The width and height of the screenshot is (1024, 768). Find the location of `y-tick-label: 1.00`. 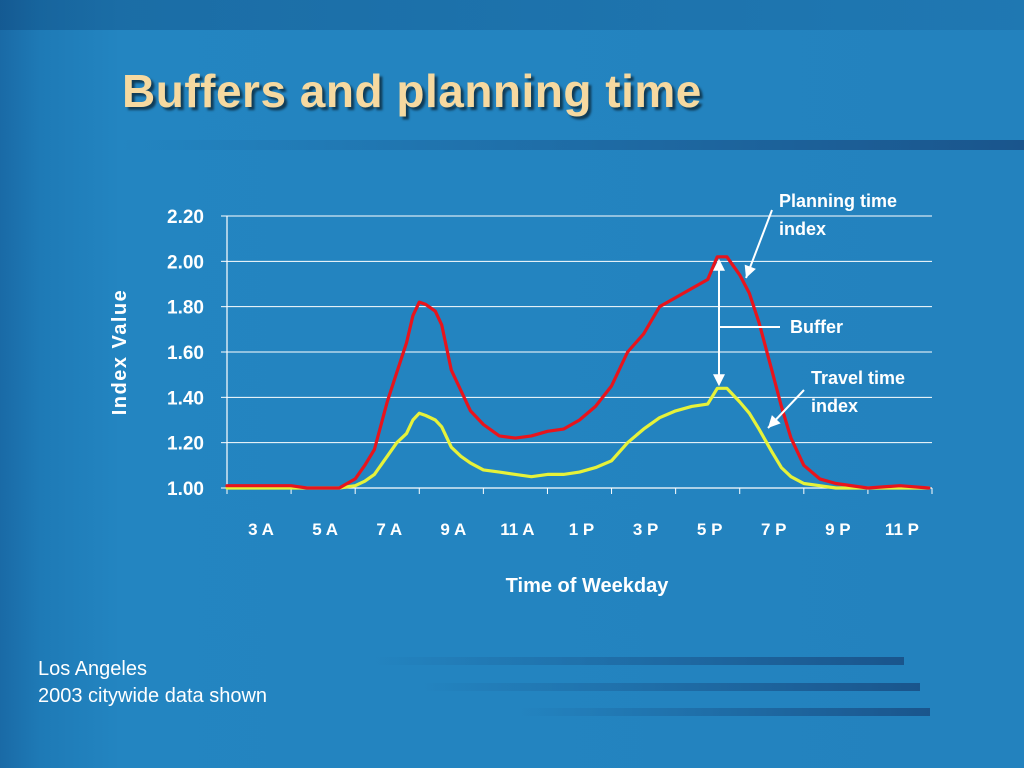

y-tick-label: 1.00 is located at coordinates (185, 489).